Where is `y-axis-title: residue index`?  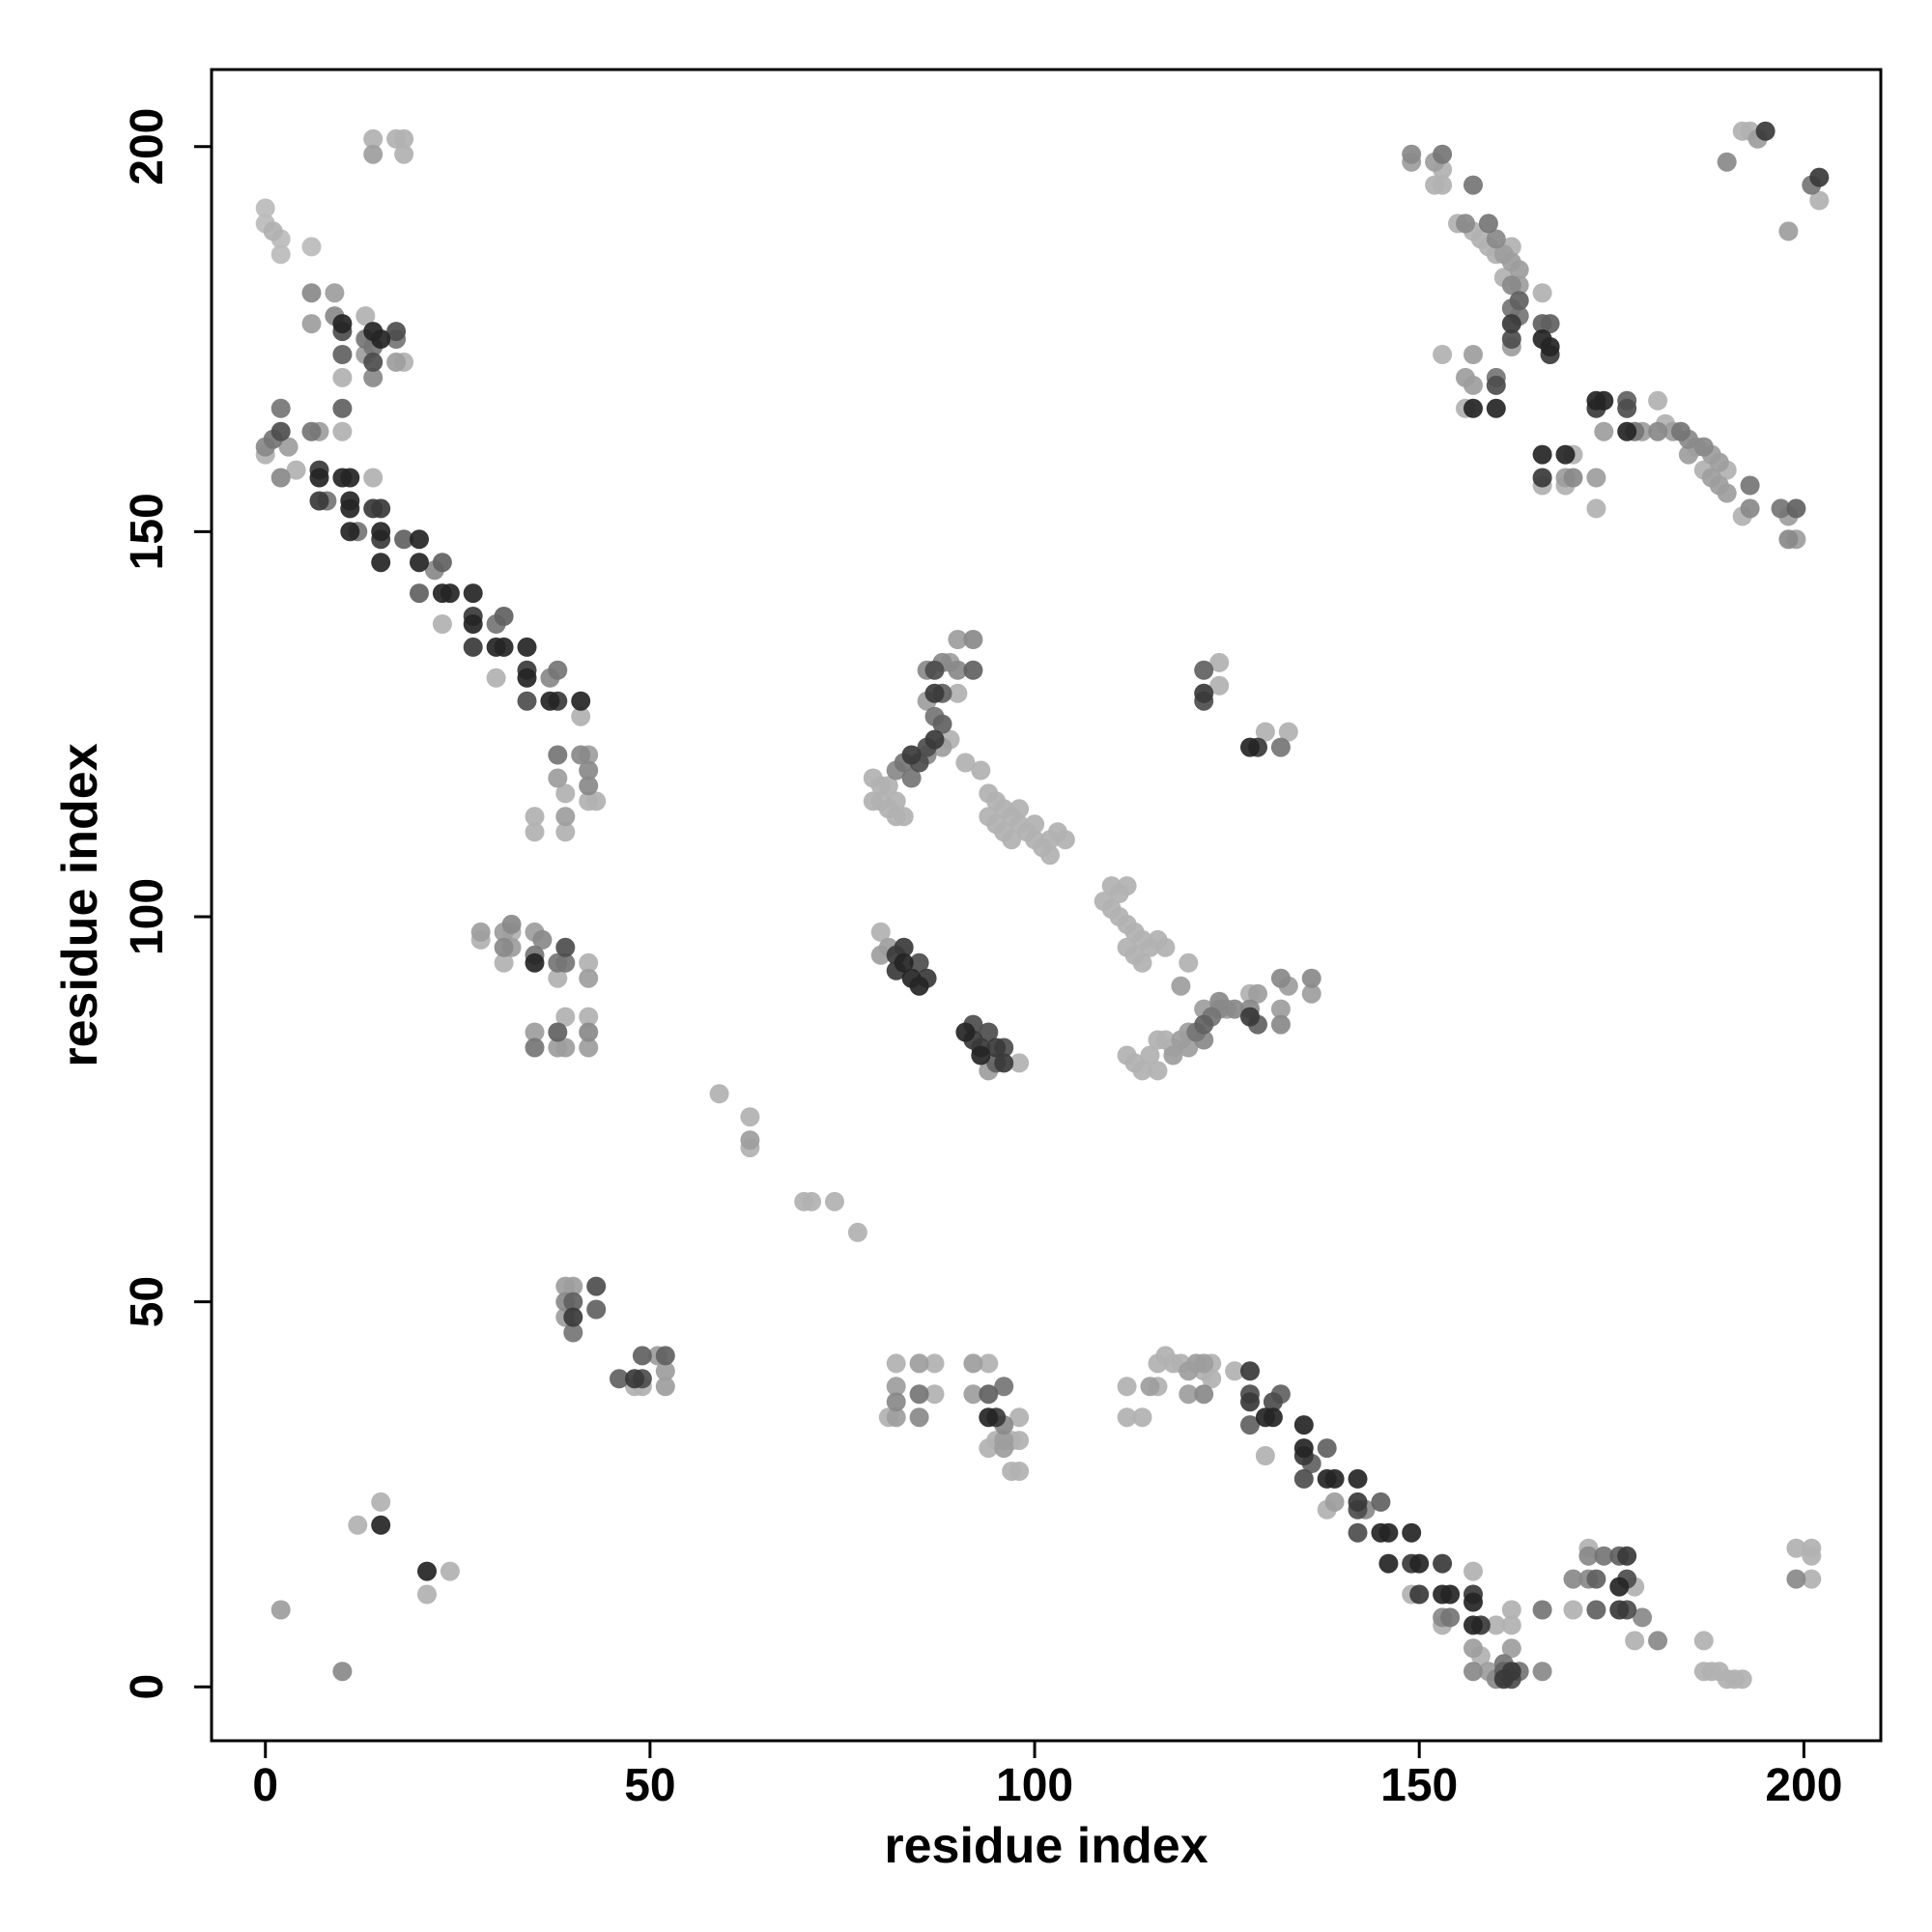 y-axis-title: residue index is located at coordinates (80, 904).